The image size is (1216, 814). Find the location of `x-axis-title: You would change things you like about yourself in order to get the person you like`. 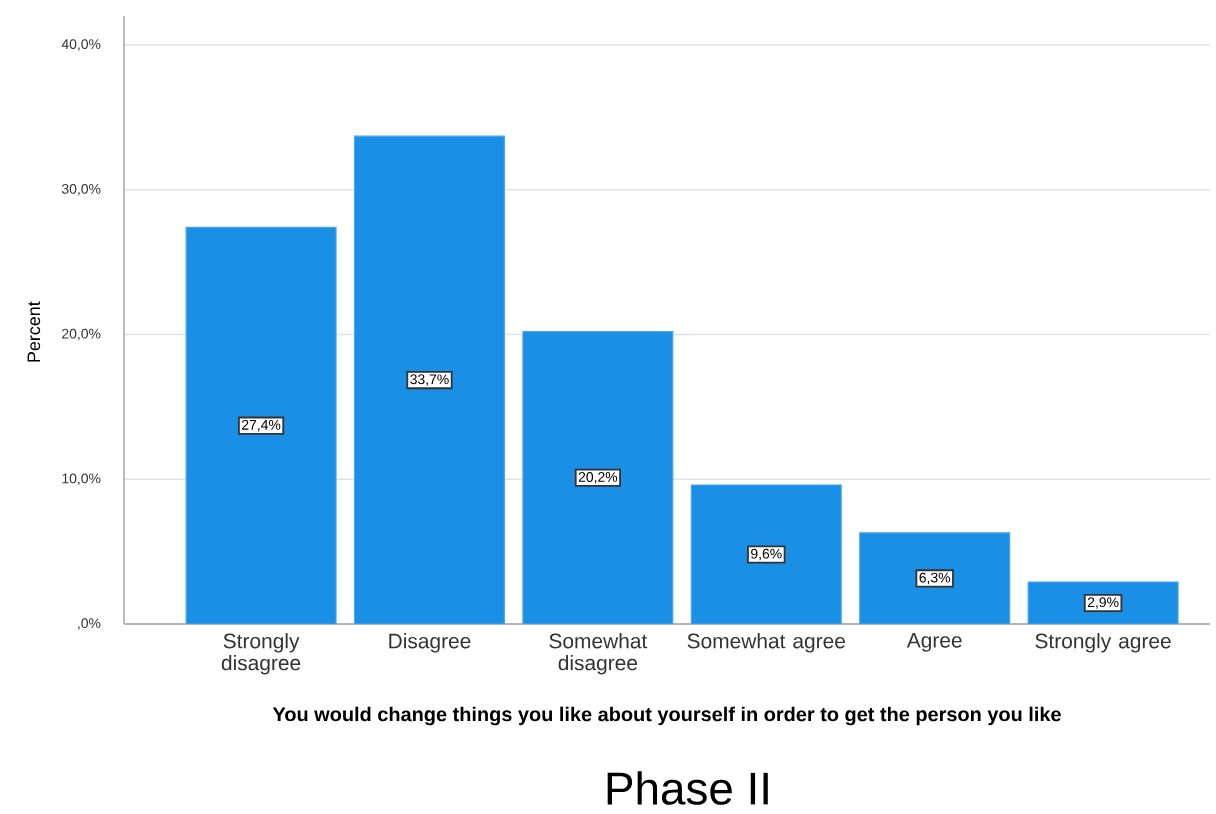

x-axis-title: You would change things you like about yourself in order to get the person you like is located at coordinates (666, 716).